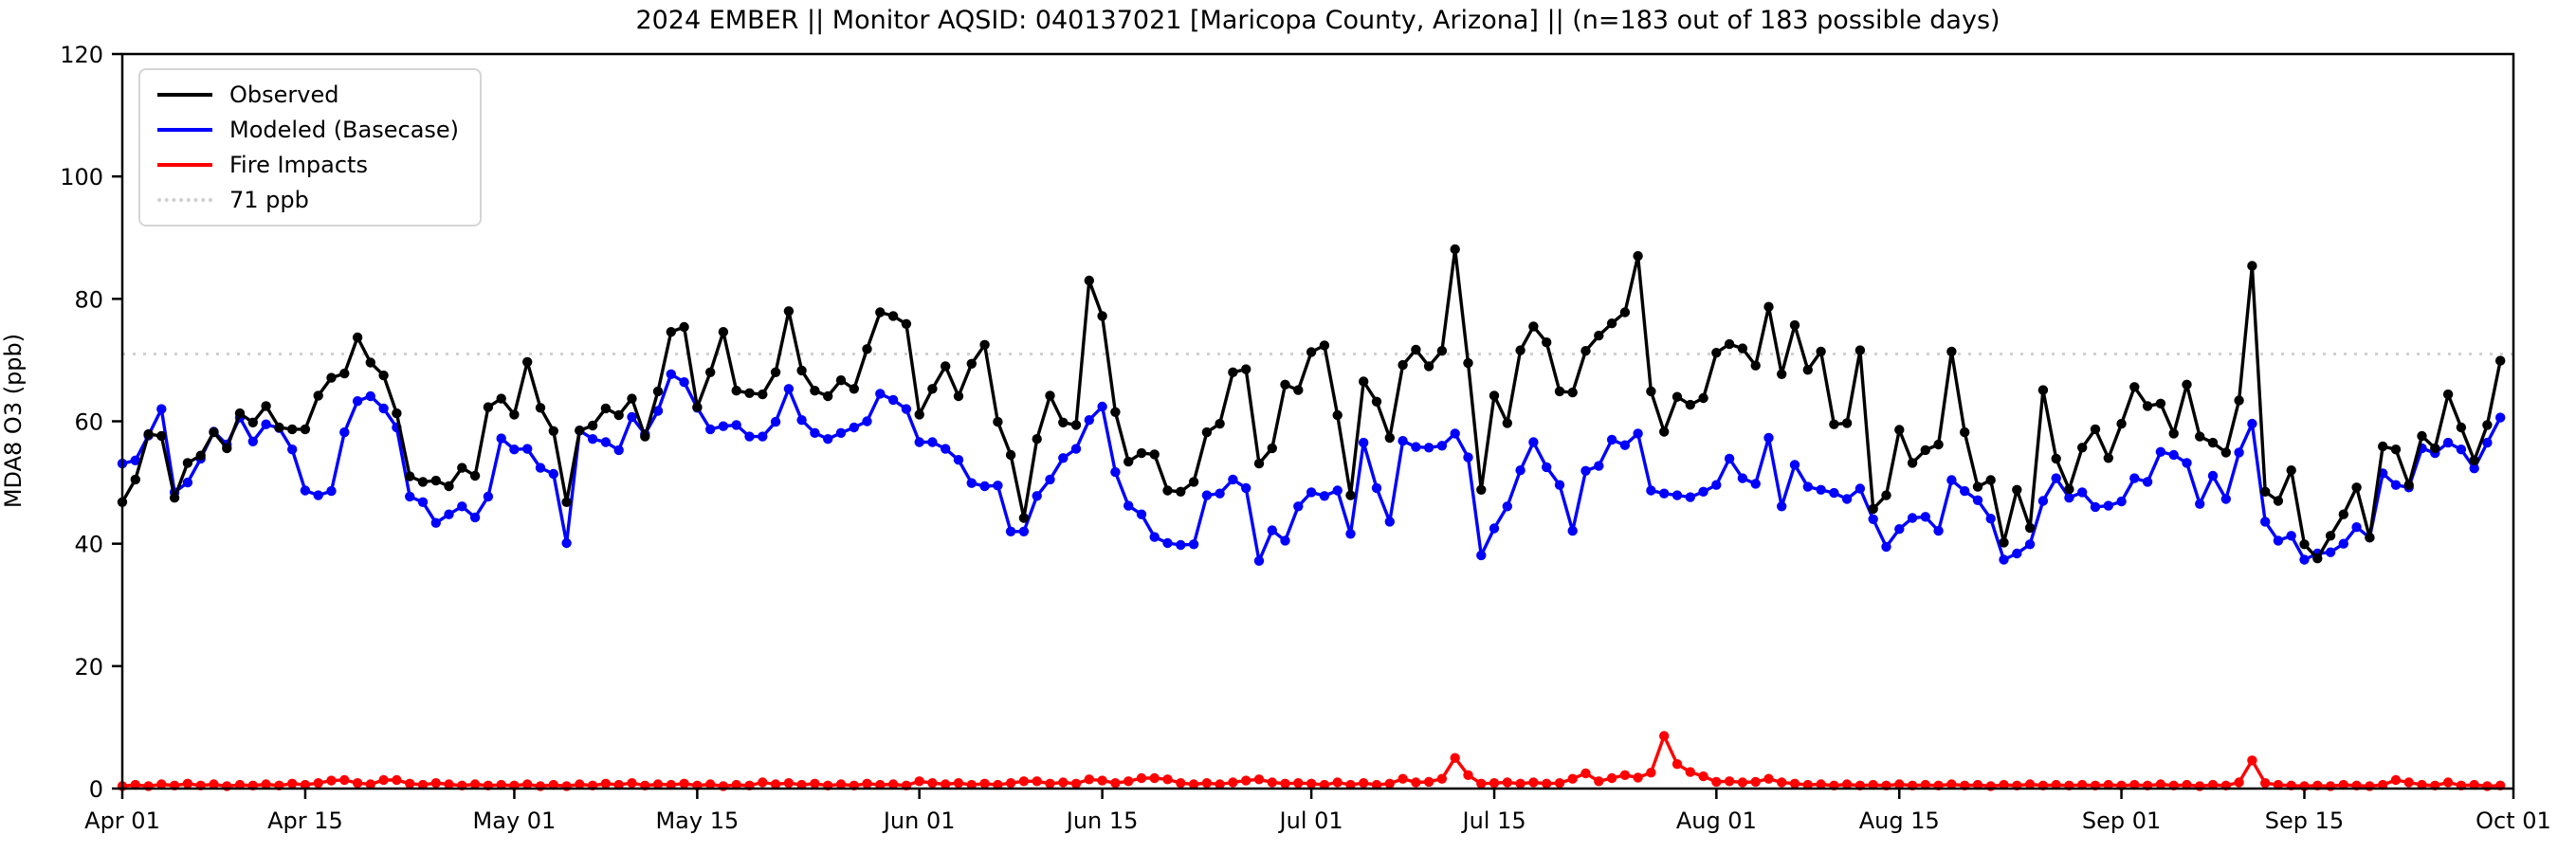 The height and width of the screenshot is (853, 2576). I want to click on legend-item-modeled: Modeled (Basecase), so click(308, 130).